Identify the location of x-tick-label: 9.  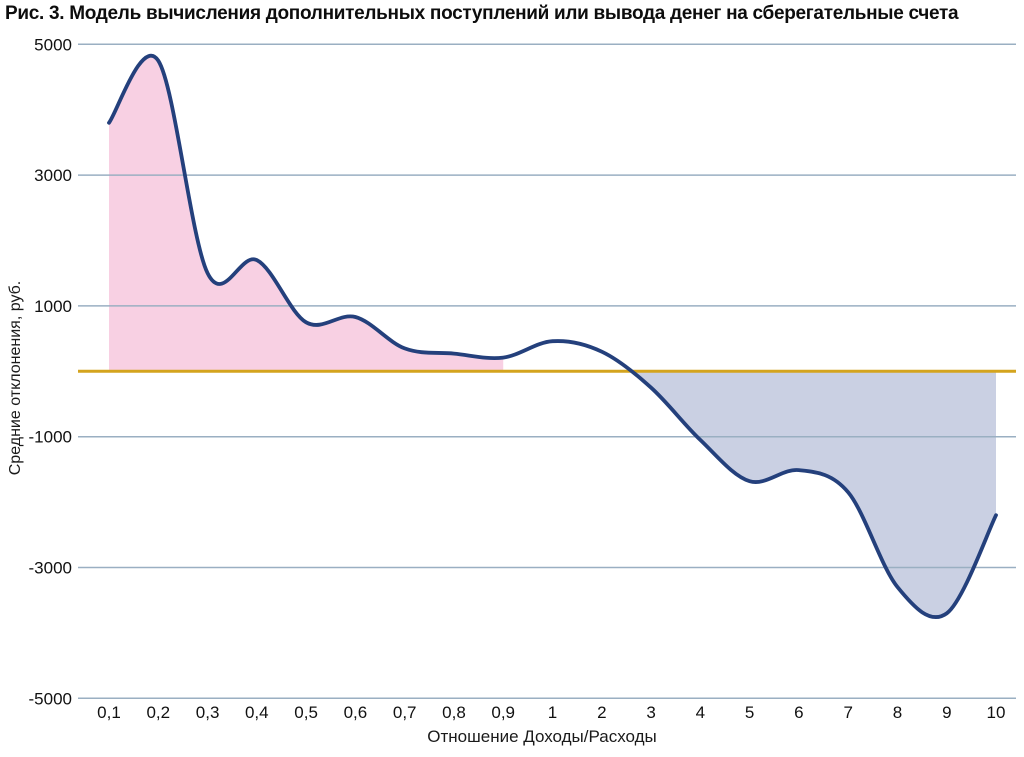
(946, 712).